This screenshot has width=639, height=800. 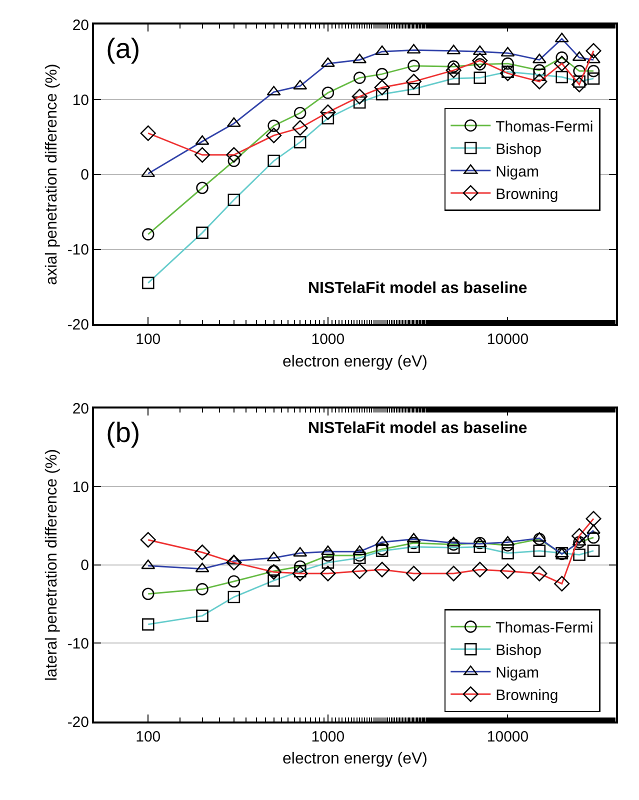 What do you see at coordinates (52, 174) in the screenshot?
I see `y-axis-title: axial penetration difference (%)` at bounding box center [52, 174].